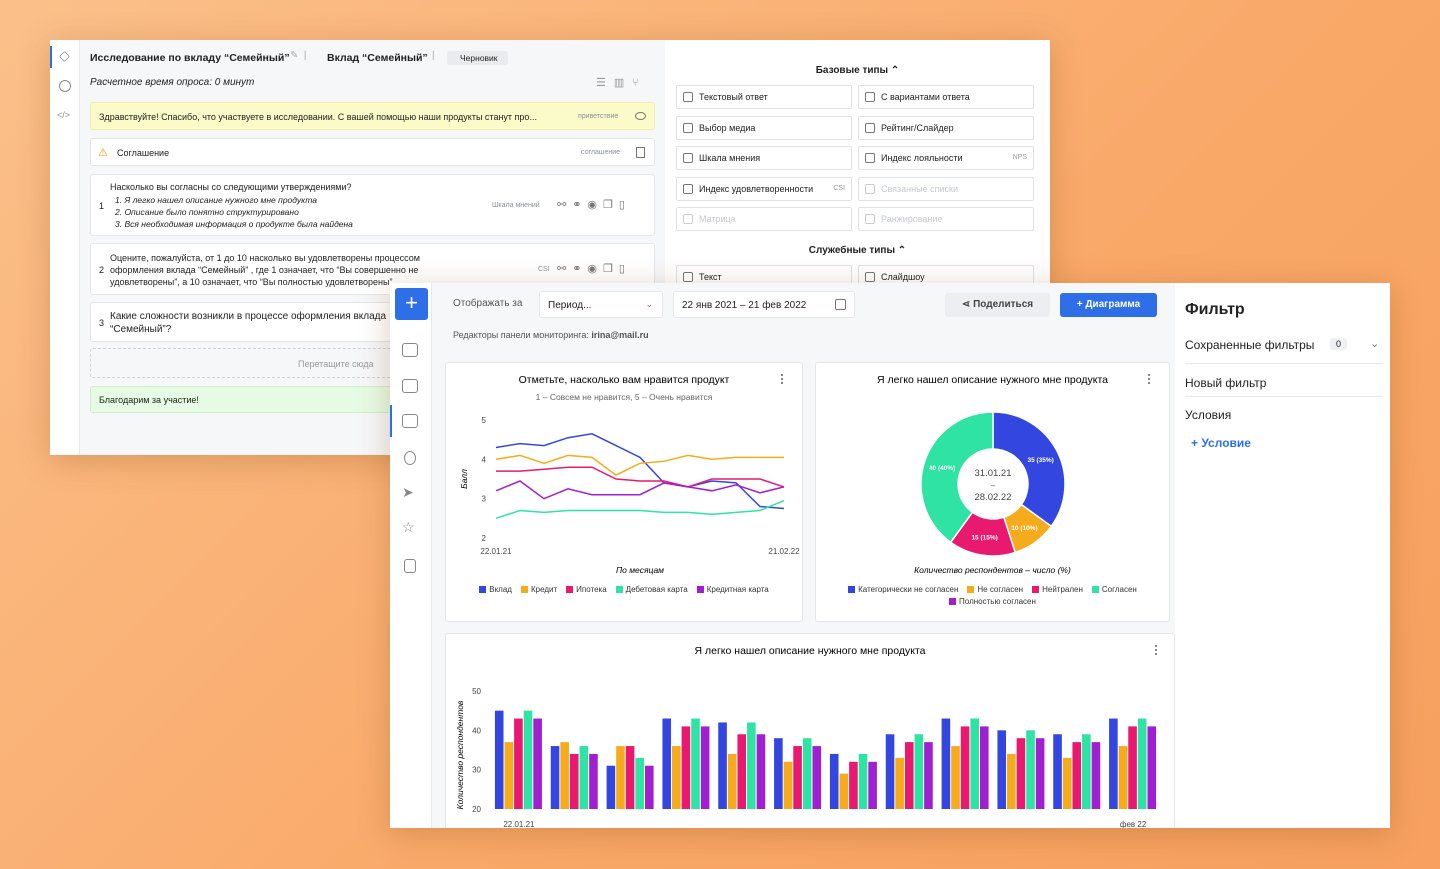 This screenshot has height=869, width=1440. What do you see at coordinates (544, 589) in the screenshot?
I see `legend-label: Кредит` at bounding box center [544, 589].